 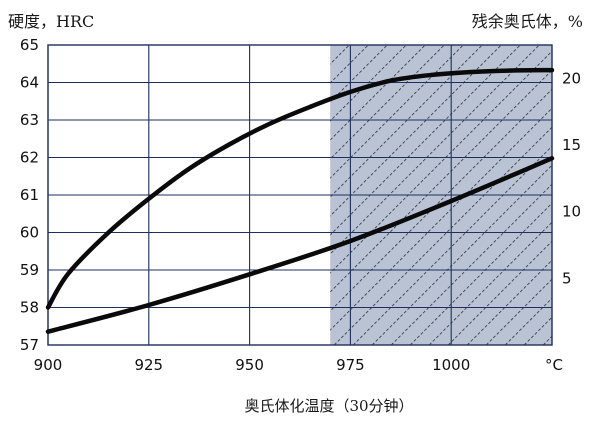 I want to click on y-left-tick-label: 60, so click(x=29, y=233).